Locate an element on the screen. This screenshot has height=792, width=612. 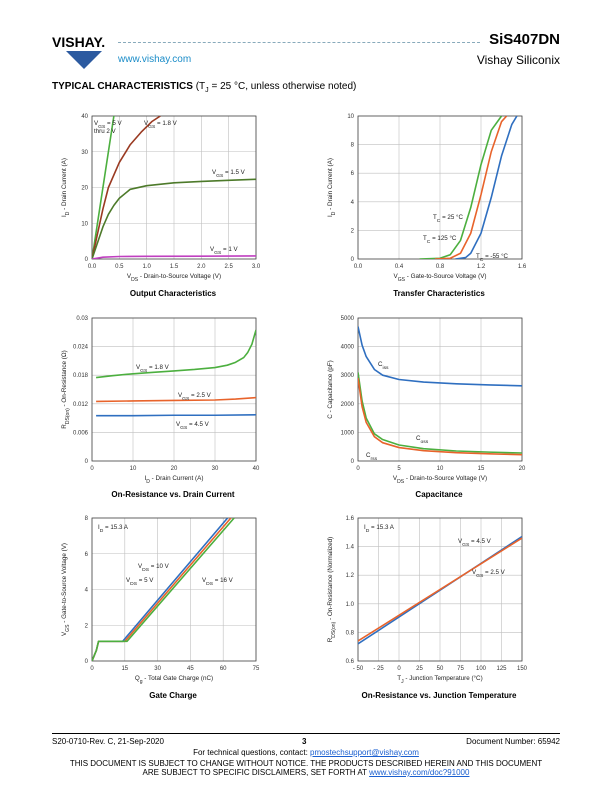
y-tick-label: 1.6 is located at coordinates (350, 519).